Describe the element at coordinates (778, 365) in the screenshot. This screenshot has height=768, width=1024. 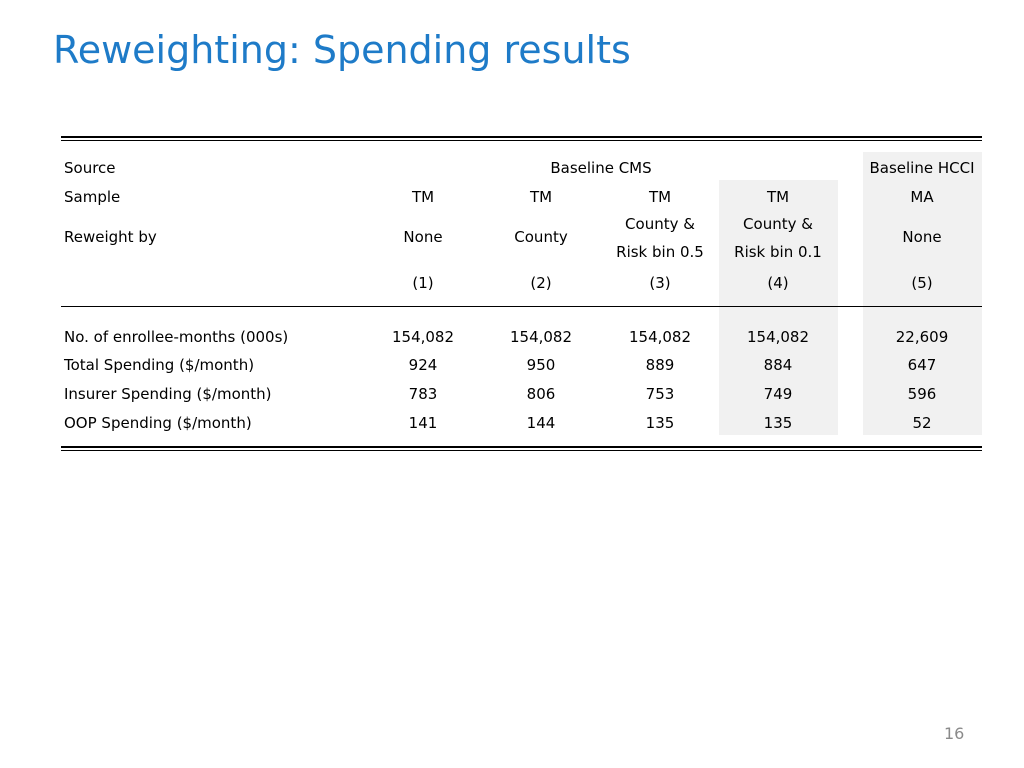
I see `table-cell: 884` at that location.